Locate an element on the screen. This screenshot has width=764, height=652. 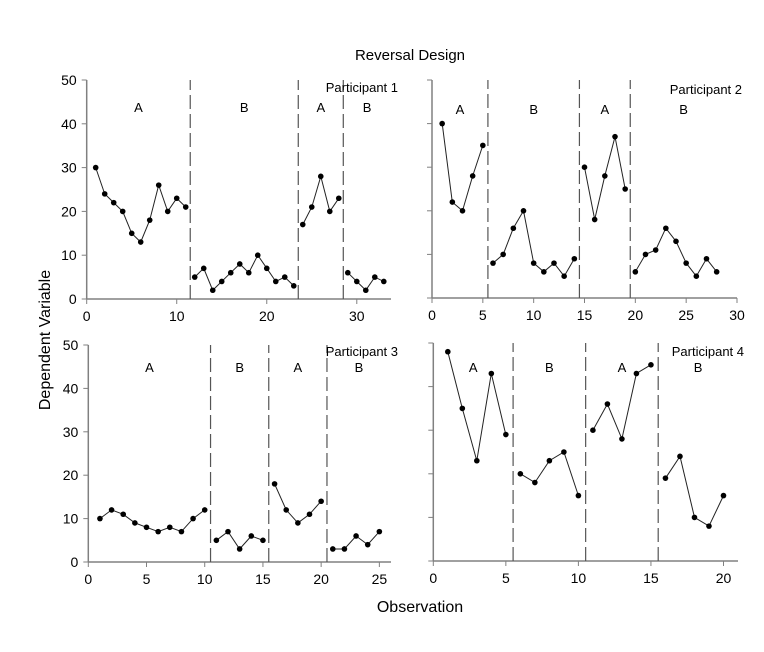
y-tick-label: 30 is located at coordinates (71, 432).